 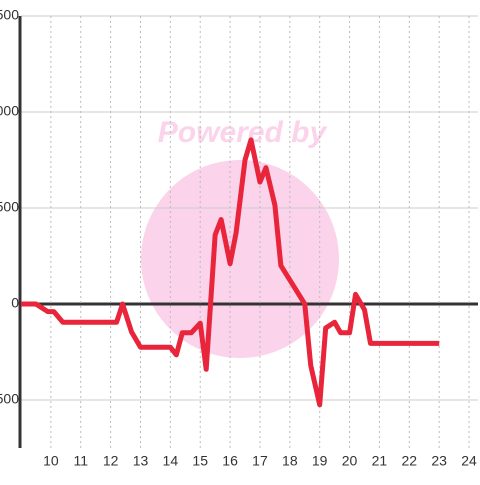 What do you see at coordinates (439, 461) in the screenshot?
I see `x-tick-label: 23` at bounding box center [439, 461].